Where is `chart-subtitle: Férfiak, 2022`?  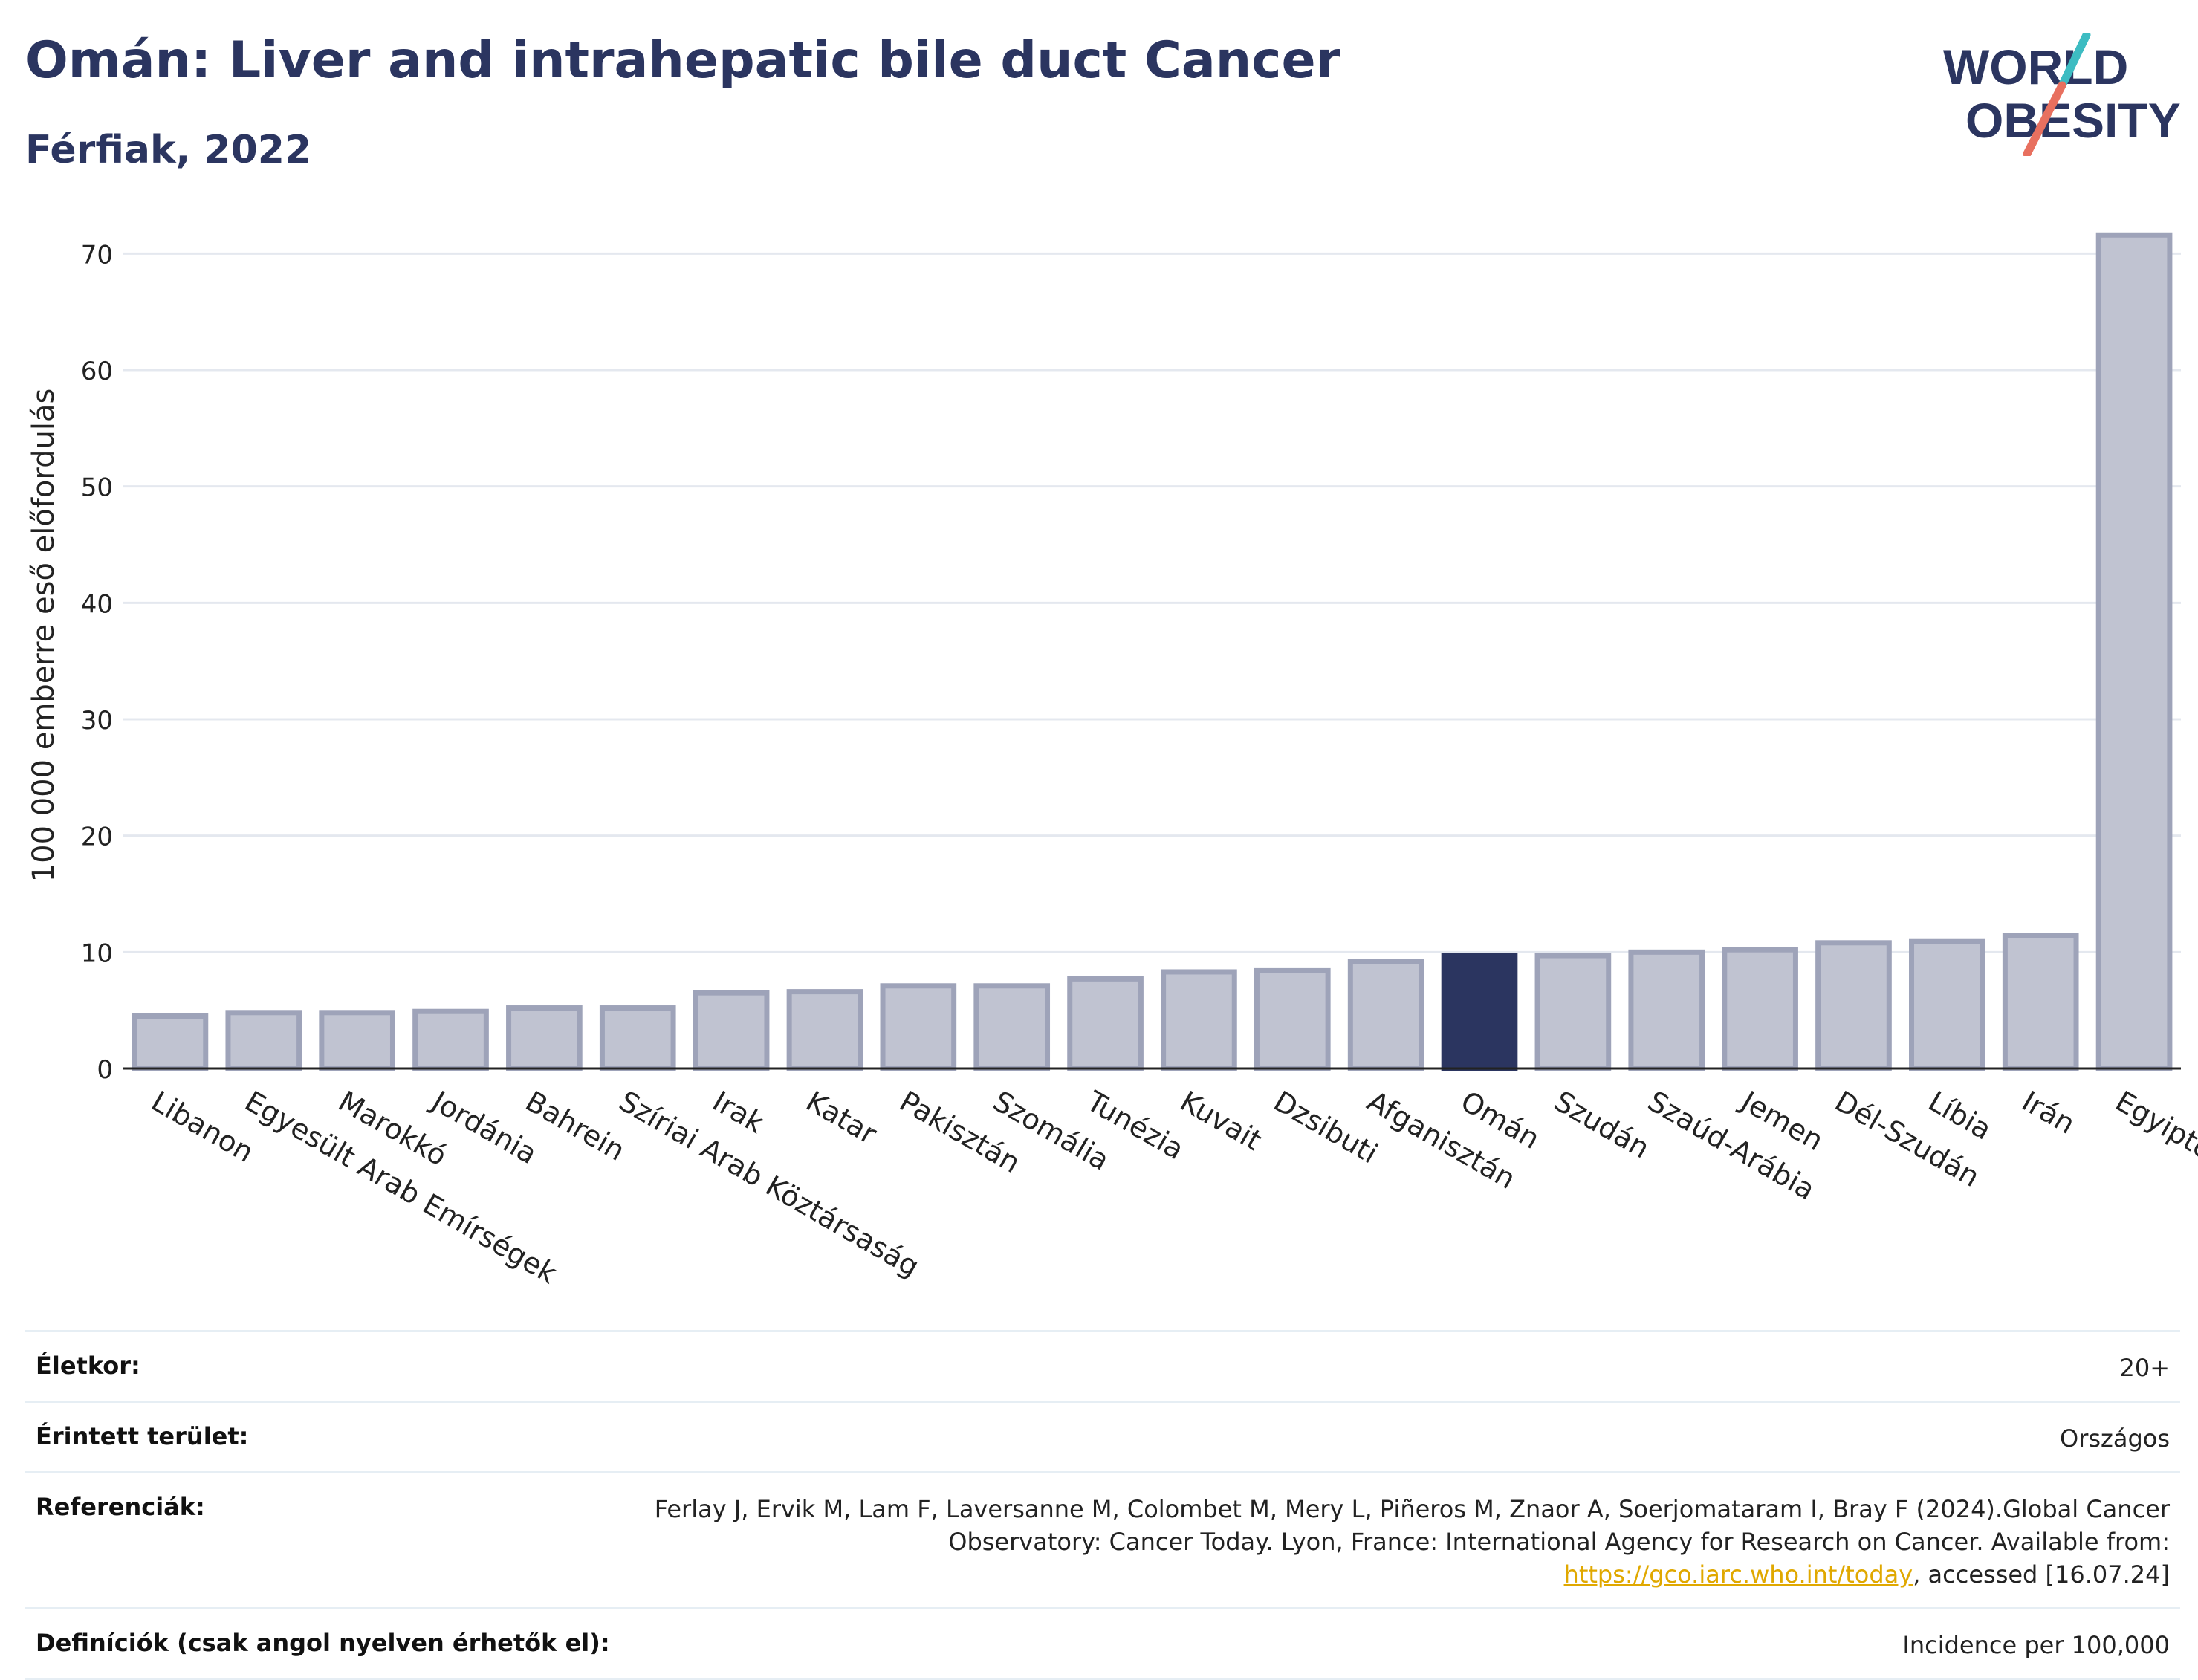 chart-subtitle: Férfiak, 2022 is located at coordinates (168, 150).